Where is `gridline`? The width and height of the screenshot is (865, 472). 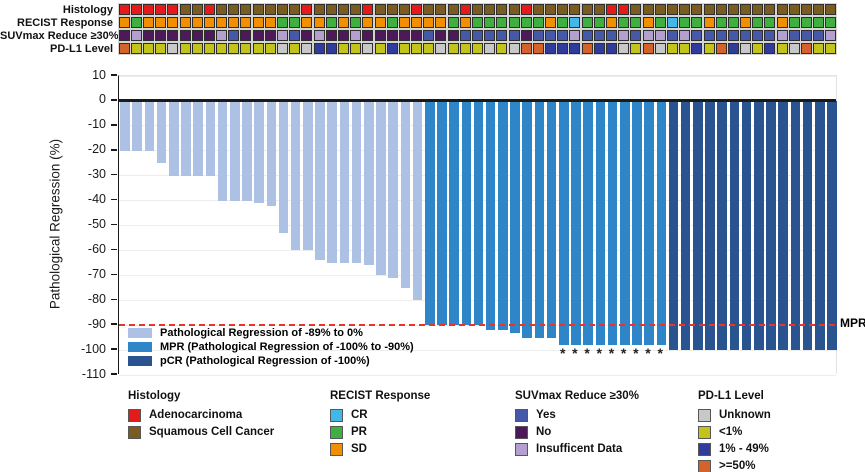 gridline is located at coordinates (477, 375).